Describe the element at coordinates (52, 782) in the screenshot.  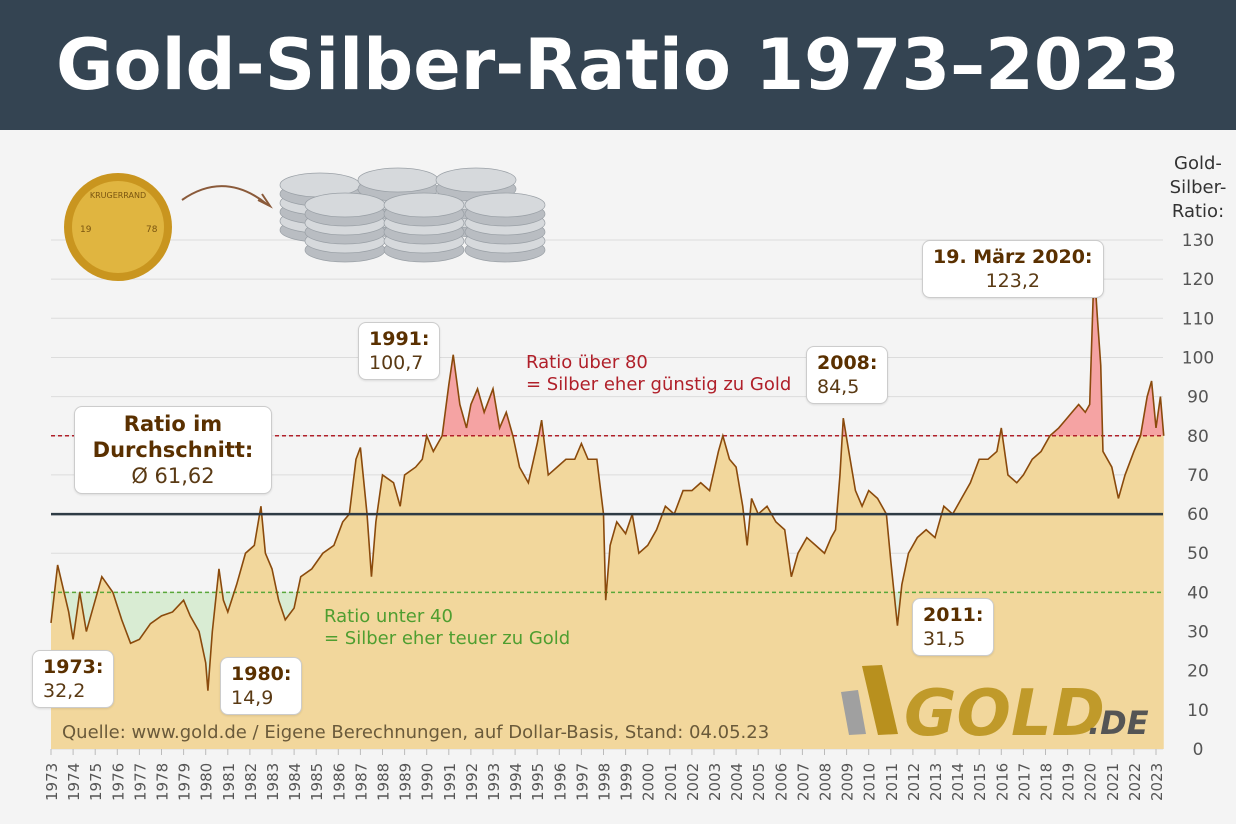
I see `x-tick-label: 1973` at that location.